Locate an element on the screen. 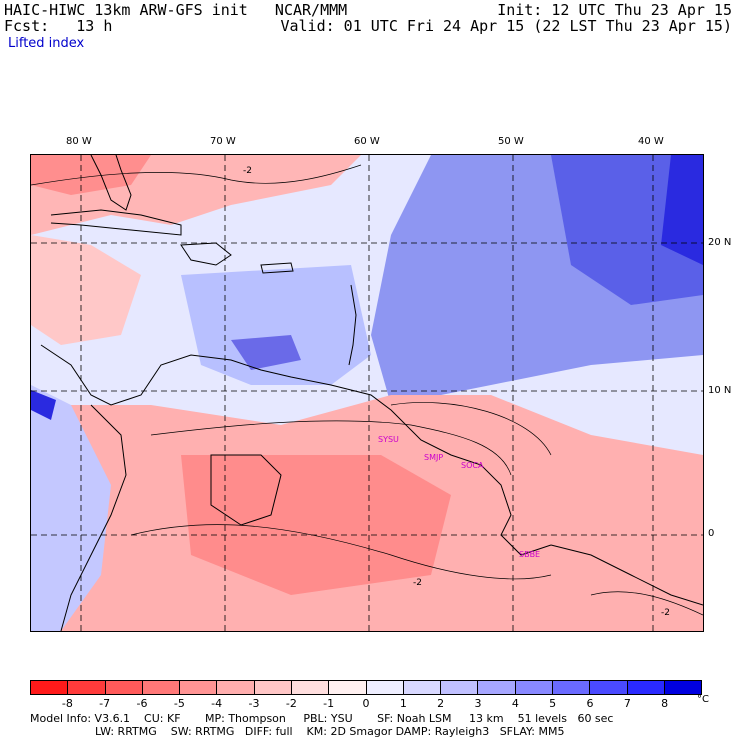  colorbar-tick-label: 7 is located at coordinates (627, 703).